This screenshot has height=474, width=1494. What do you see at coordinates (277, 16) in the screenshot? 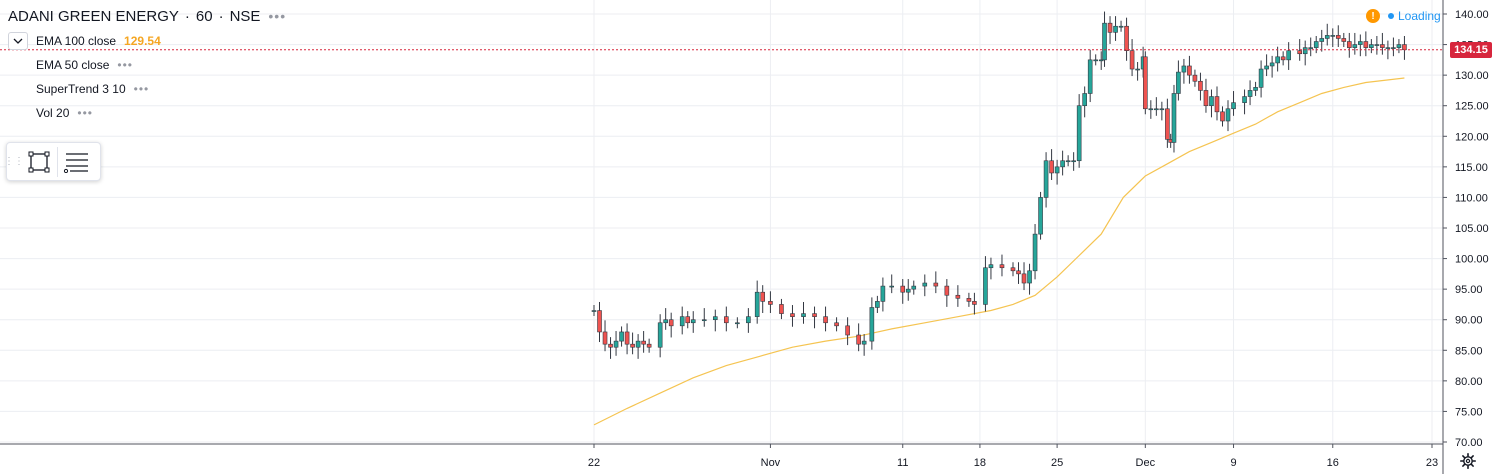
I see `symbol-more-icon: •••` at bounding box center [277, 16].